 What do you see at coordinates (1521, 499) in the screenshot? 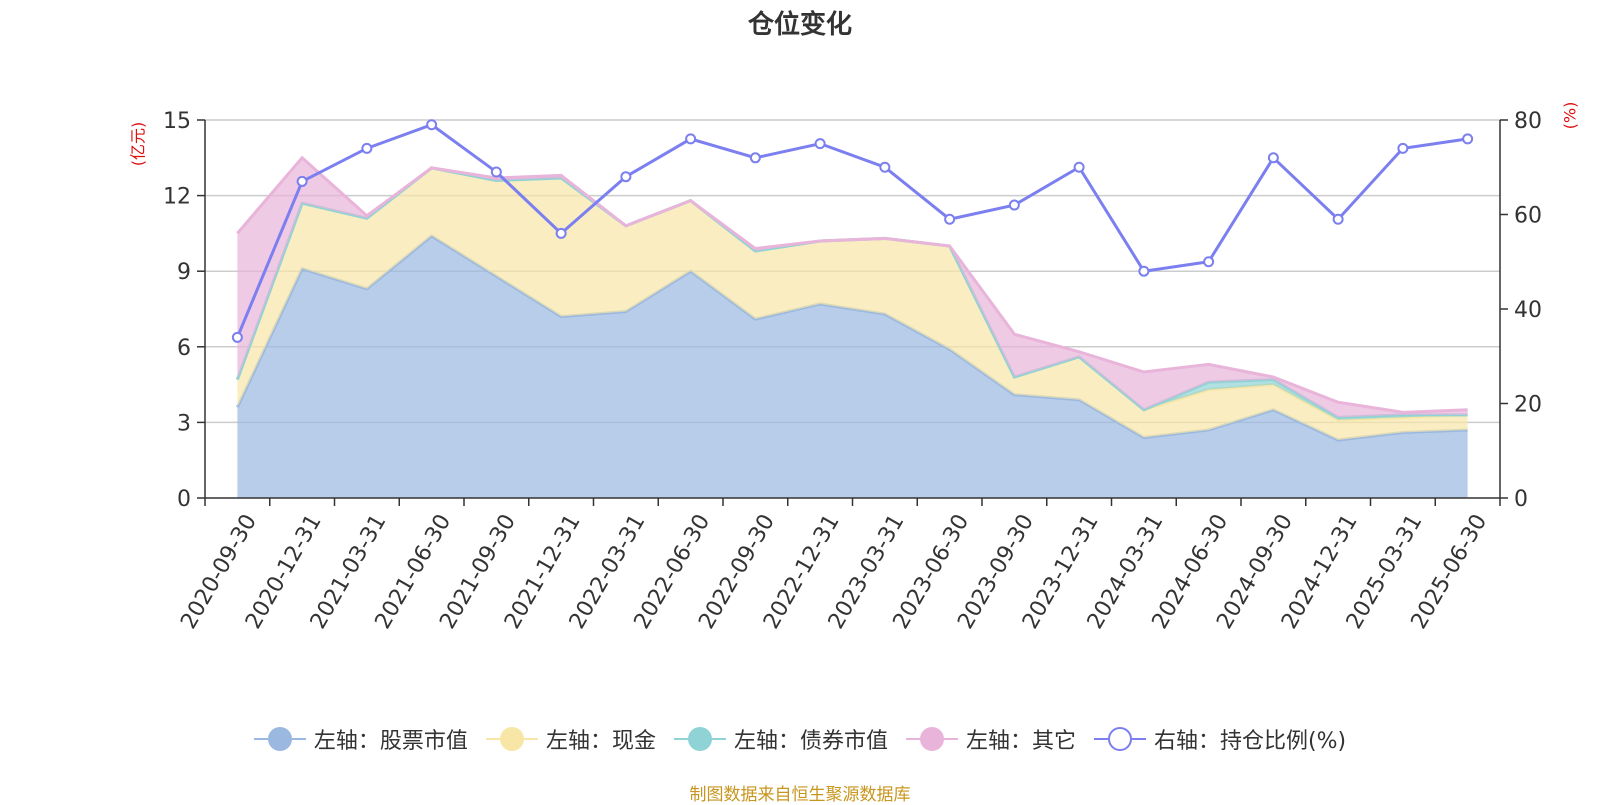
I see `right-axis-tick-label: 0` at bounding box center [1521, 499].